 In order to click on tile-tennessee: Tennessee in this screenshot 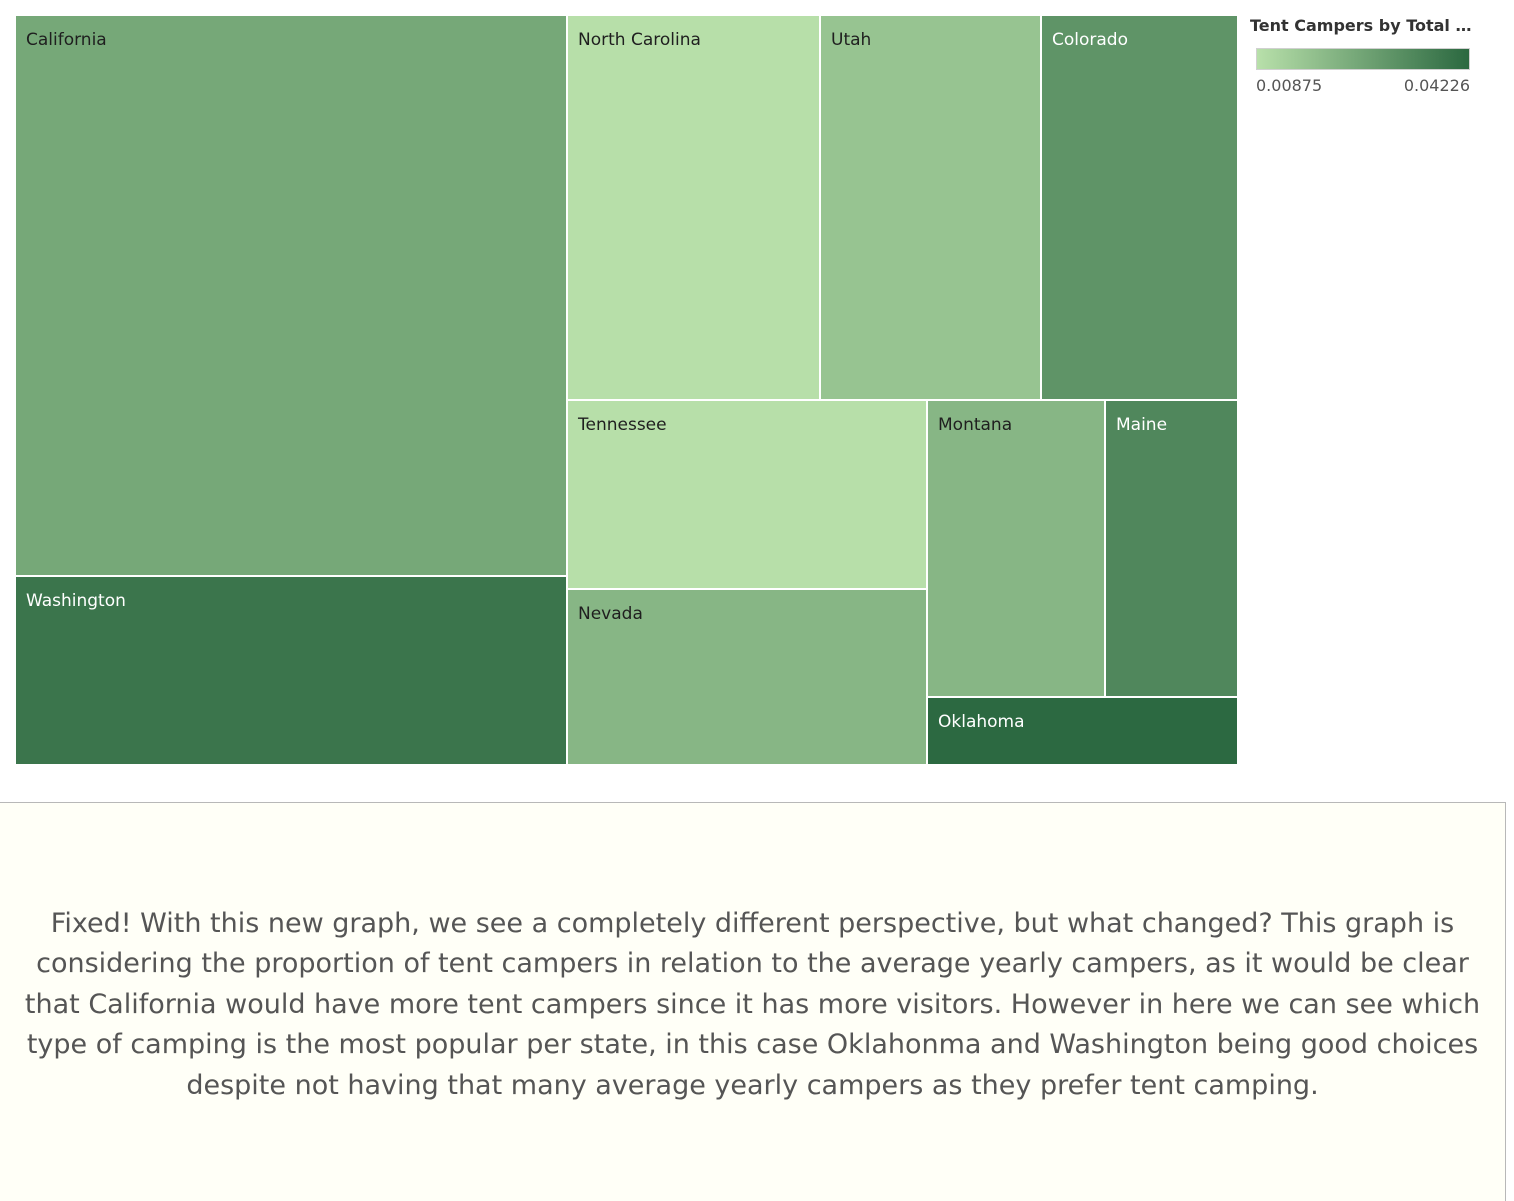, I will do `click(747, 494)`.